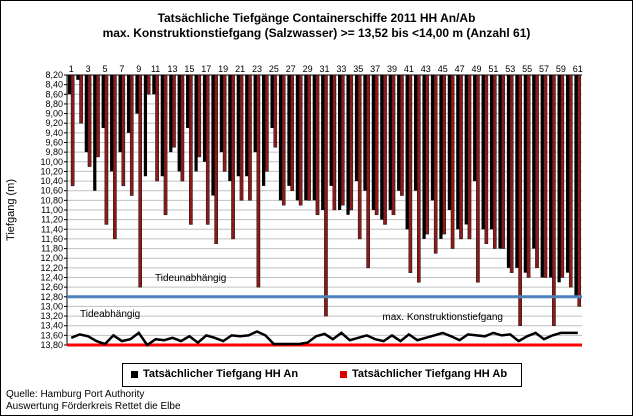  What do you see at coordinates (51, 200) in the screenshot?
I see `y-tick-label: 10,80` at bounding box center [51, 200].